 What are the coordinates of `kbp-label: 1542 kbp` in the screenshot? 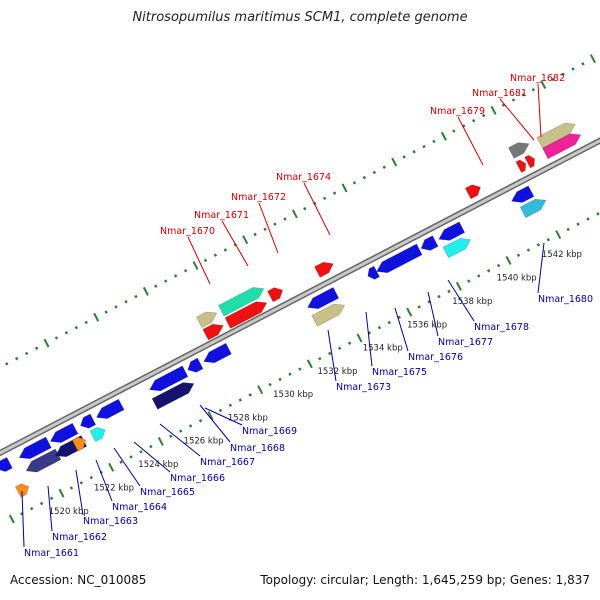 It's located at (562, 255).